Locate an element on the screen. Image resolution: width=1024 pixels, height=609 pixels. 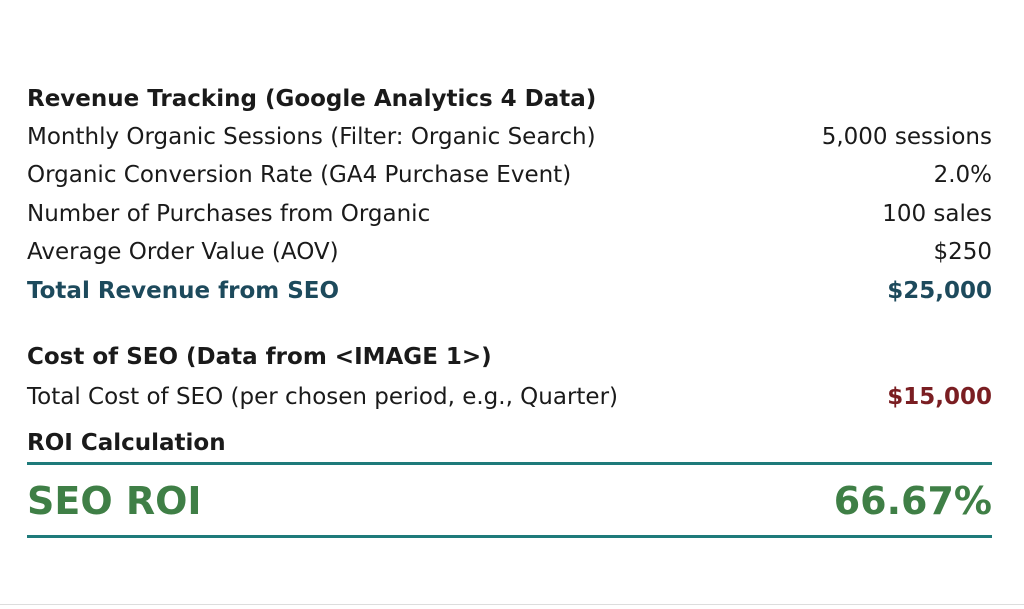
label: Average Order Value (AOV) is located at coordinates (183, 252).